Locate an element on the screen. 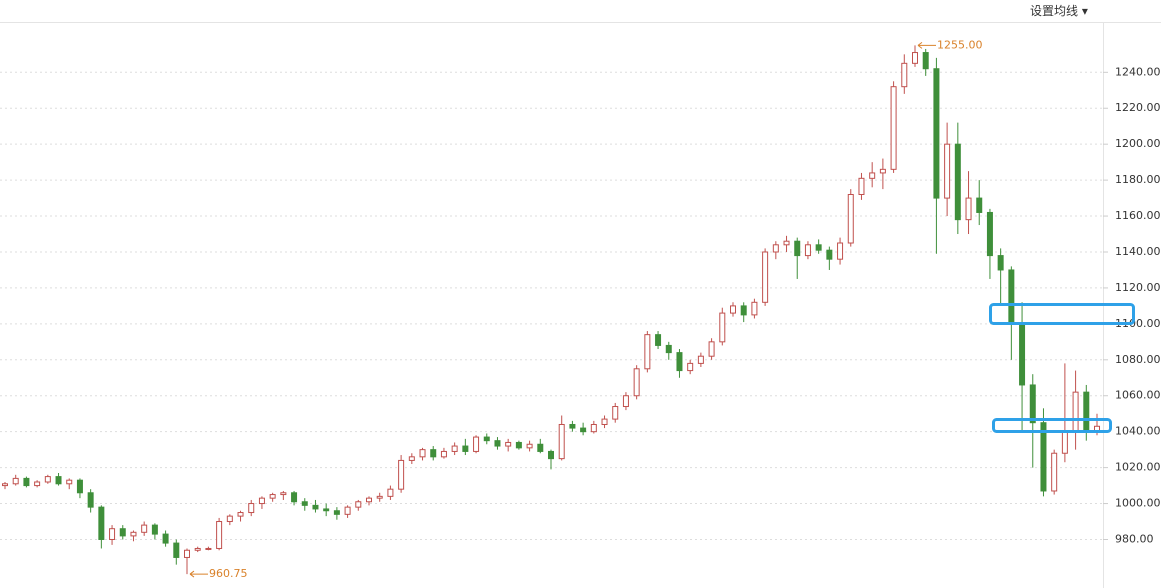  y-tick-label: 1120.00 is located at coordinates (1138, 287).